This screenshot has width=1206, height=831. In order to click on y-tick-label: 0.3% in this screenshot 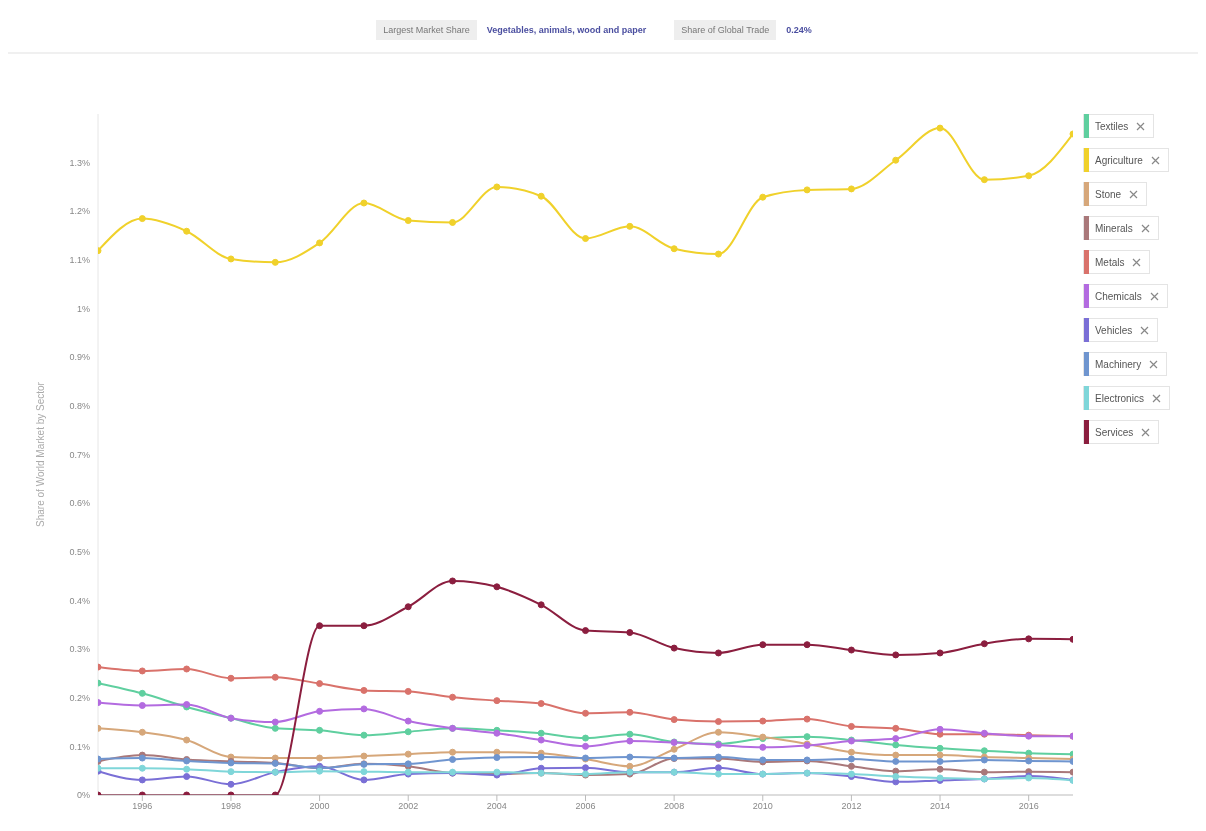, I will do `click(79, 649)`.